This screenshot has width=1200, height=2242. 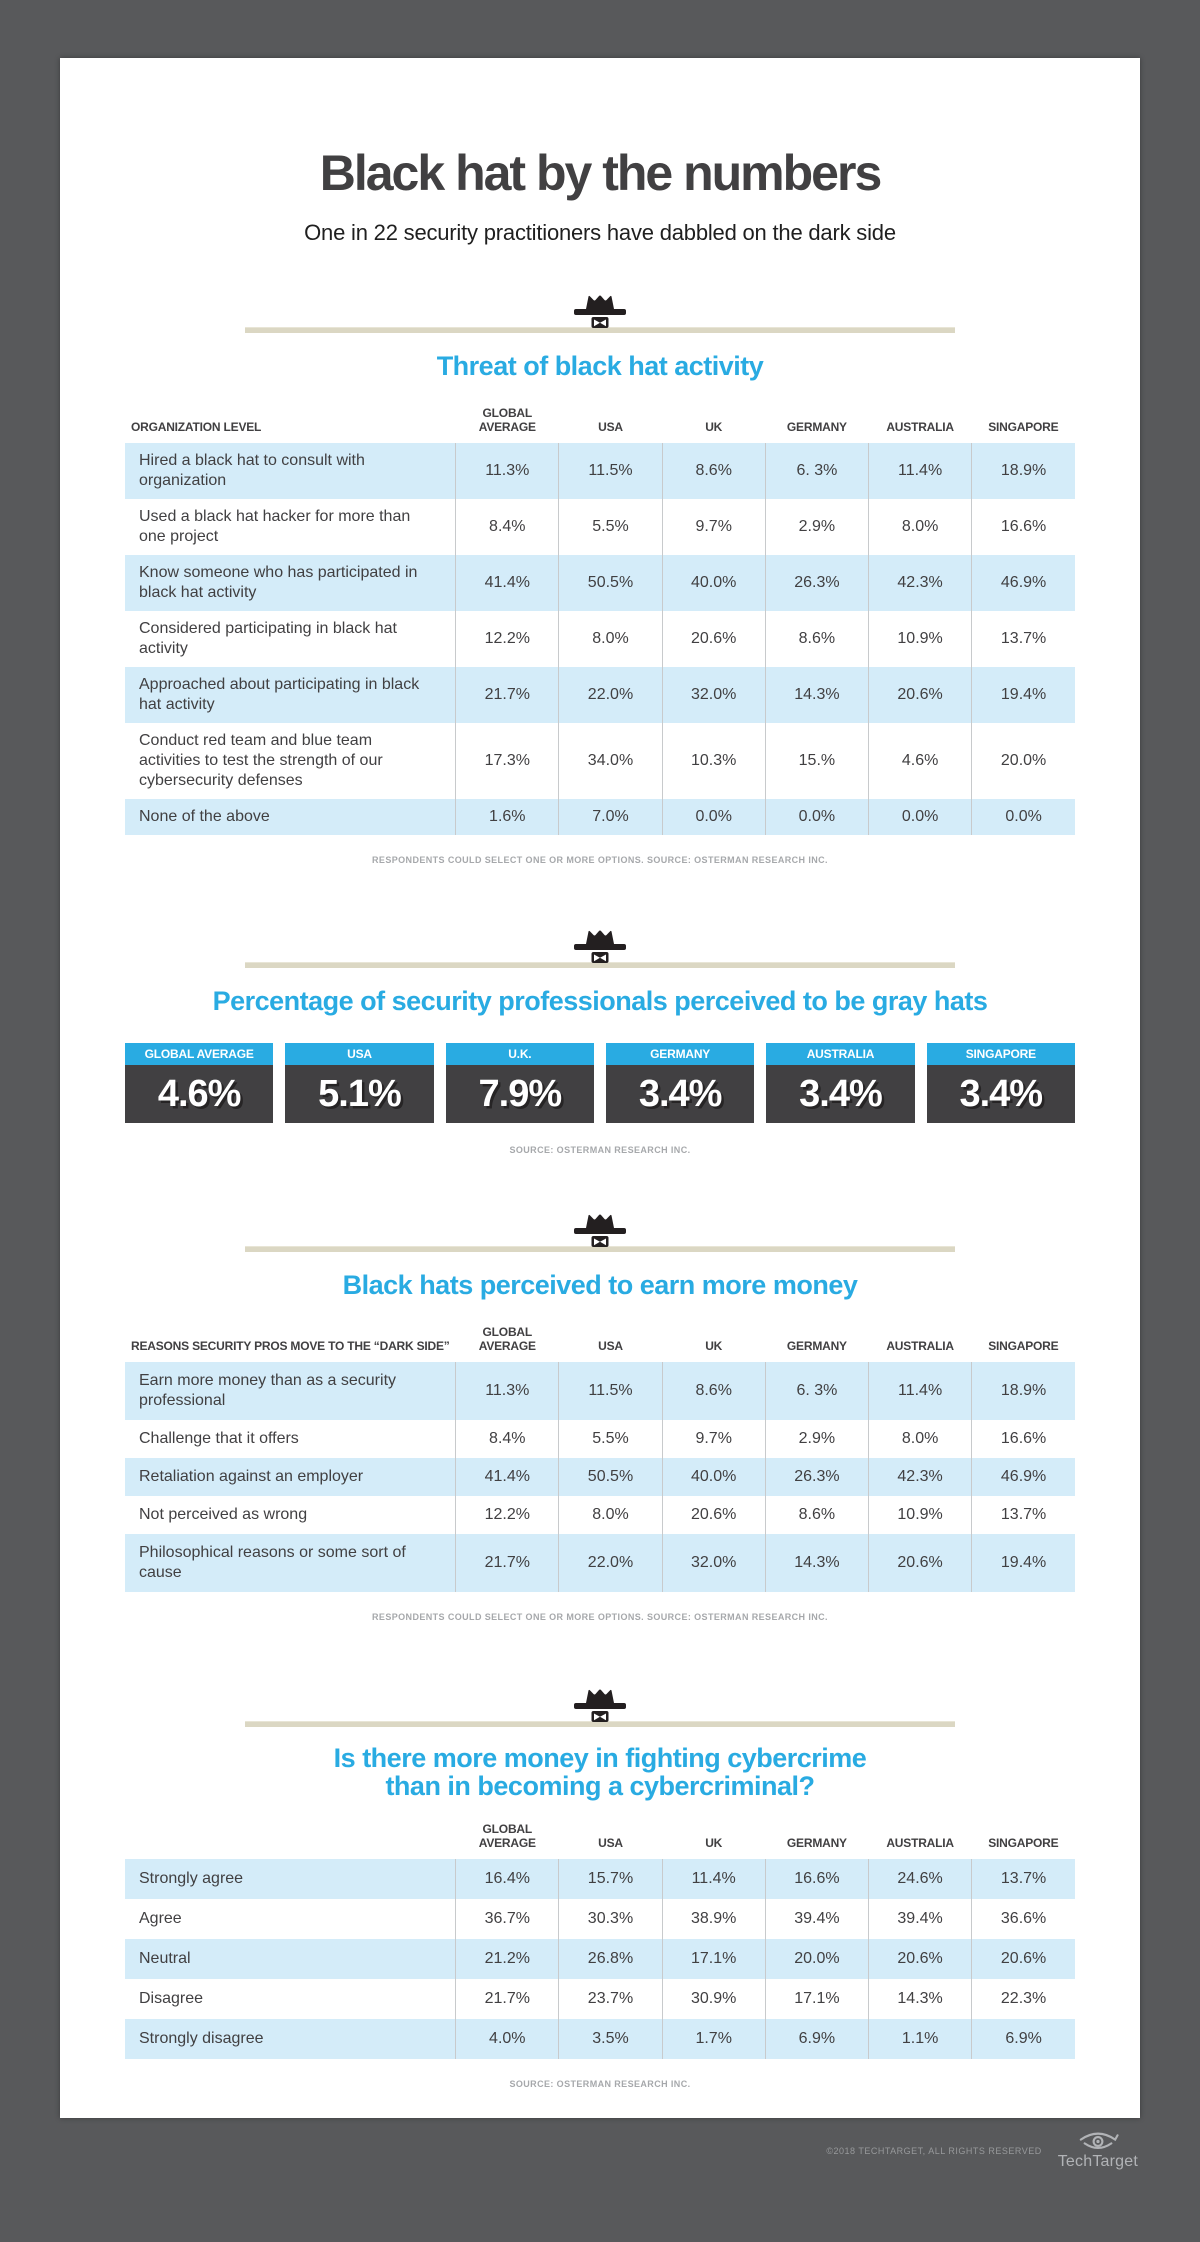 What do you see at coordinates (816, 1999) in the screenshot?
I see `cell-value: 17.1%` at bounding box center [816, 1999].